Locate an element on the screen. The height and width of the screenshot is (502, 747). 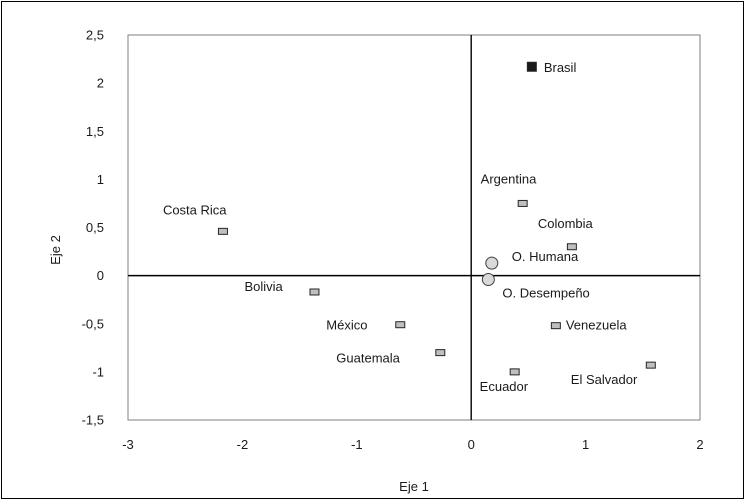
x-tick-label: -2 is located at coordinates (243, 444).